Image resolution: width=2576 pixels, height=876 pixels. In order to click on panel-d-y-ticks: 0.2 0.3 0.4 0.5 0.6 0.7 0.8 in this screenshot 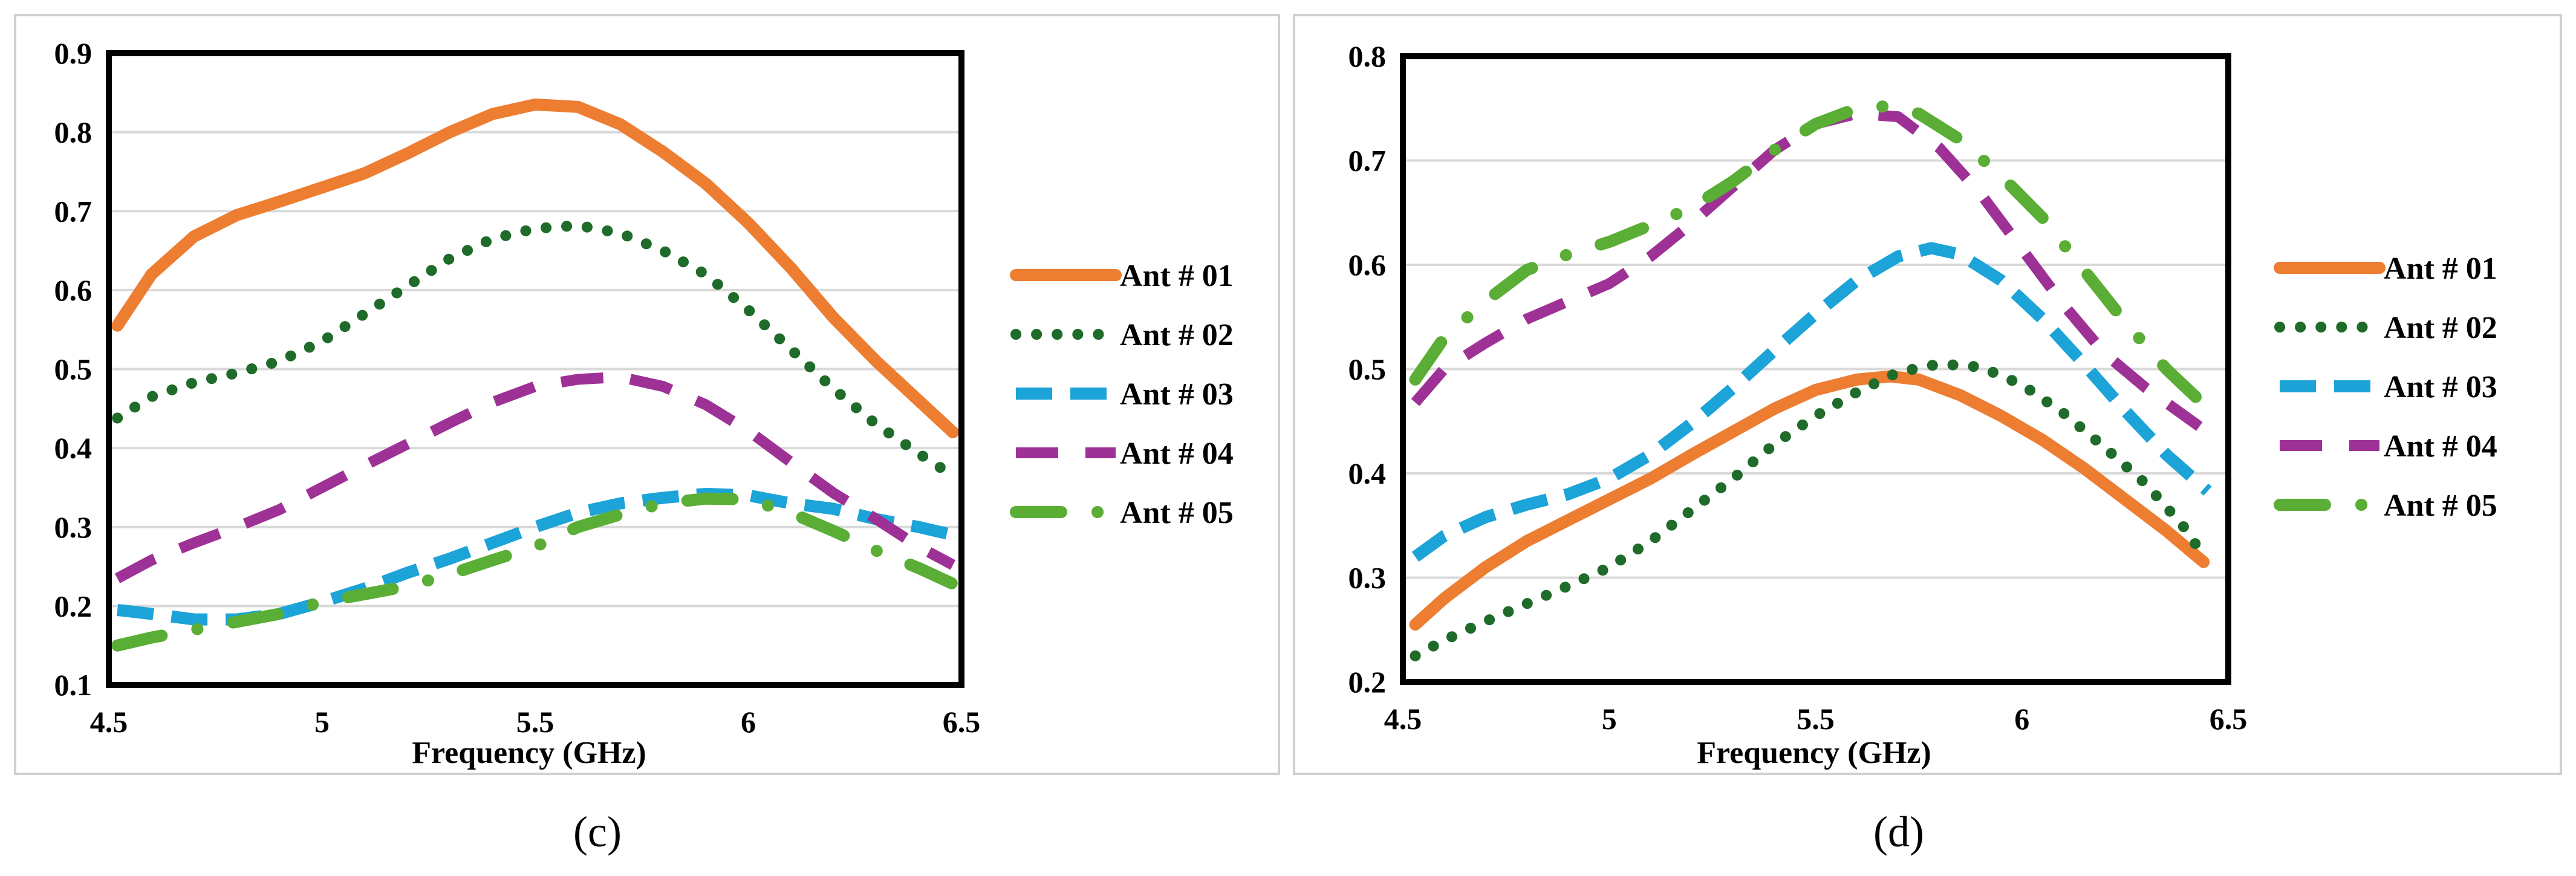, I will do `click(1368, 369)`.